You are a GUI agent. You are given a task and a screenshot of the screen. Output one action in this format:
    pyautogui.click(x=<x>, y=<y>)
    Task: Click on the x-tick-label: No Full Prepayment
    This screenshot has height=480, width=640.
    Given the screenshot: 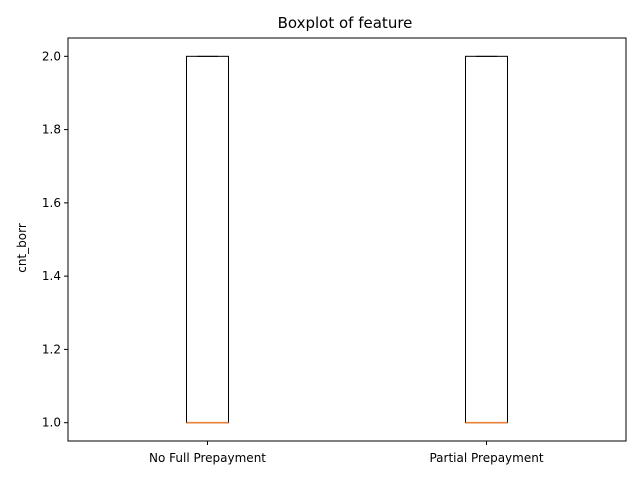 What is the action you would take?
    pyautogui.click(x=207, y=458)
    